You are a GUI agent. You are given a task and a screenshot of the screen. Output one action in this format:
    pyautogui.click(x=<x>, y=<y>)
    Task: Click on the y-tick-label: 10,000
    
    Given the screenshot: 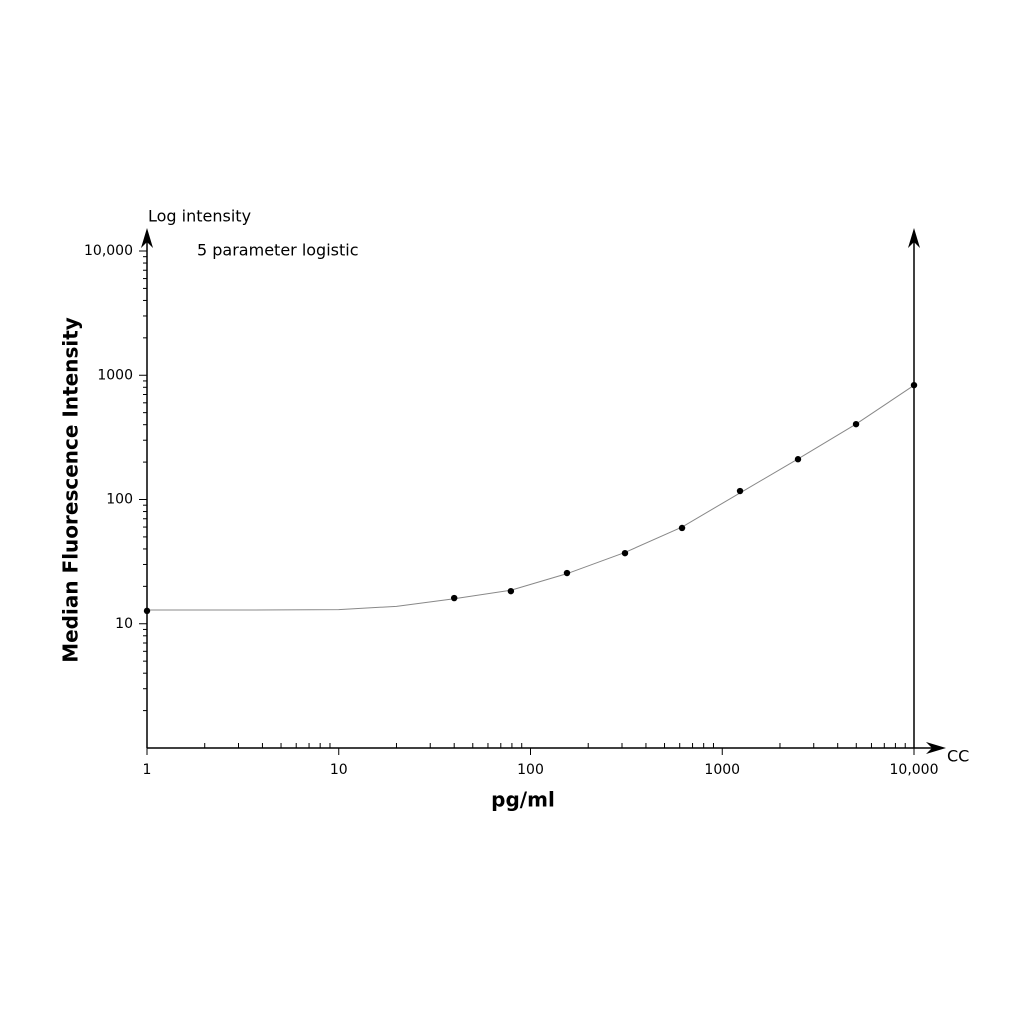 What is the action you would take?
    pyautogui.click(x=108, y=251)
    